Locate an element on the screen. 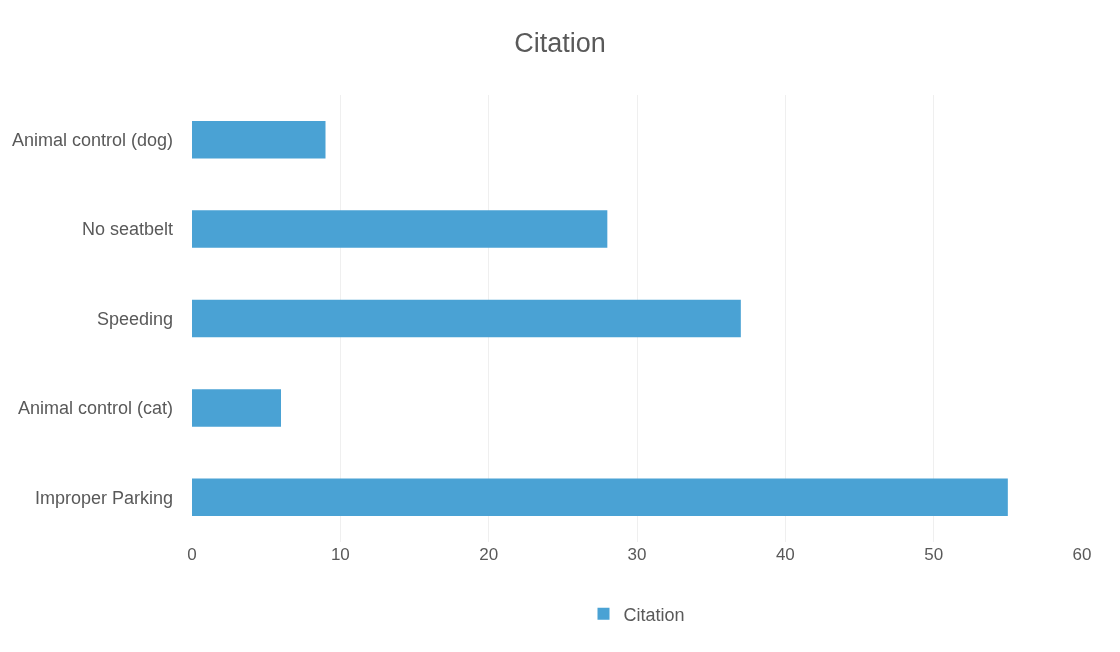 This screenshot has width=1120, height=652. y-tick-label: Animal control (dog) is located at coordinates (92, 140).